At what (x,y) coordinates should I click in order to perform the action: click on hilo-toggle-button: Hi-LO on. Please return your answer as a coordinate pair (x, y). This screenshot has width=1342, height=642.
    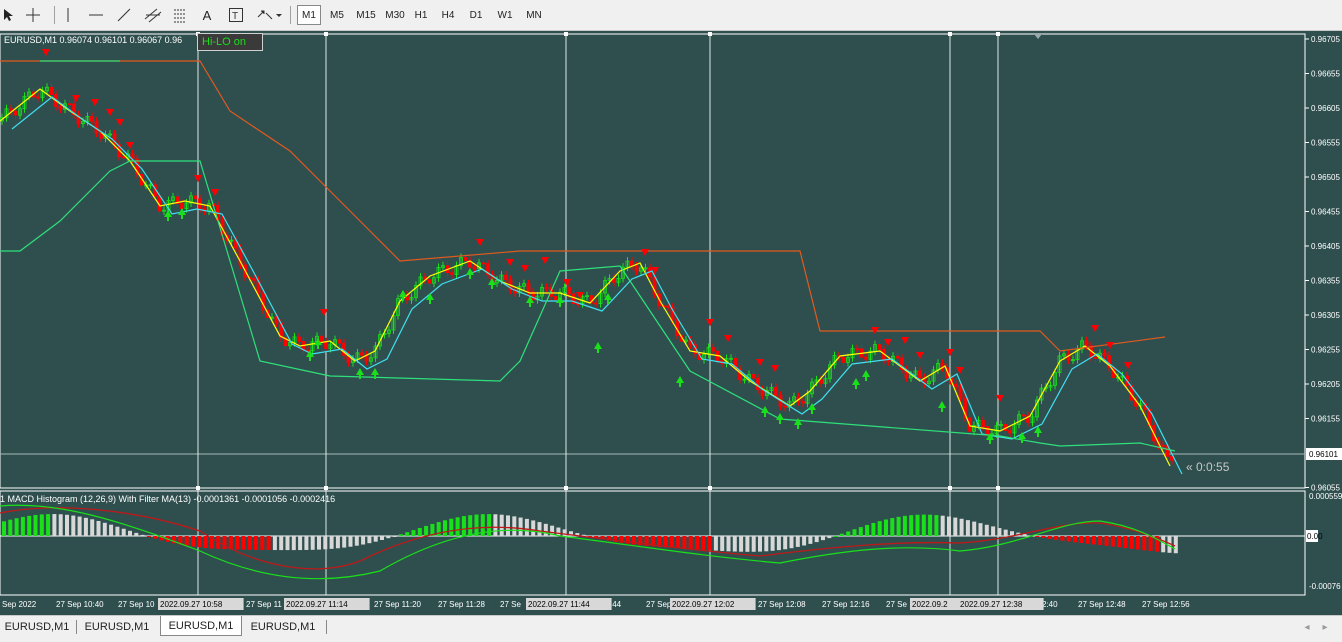
    Looking at the image, I should click on (230, 42).